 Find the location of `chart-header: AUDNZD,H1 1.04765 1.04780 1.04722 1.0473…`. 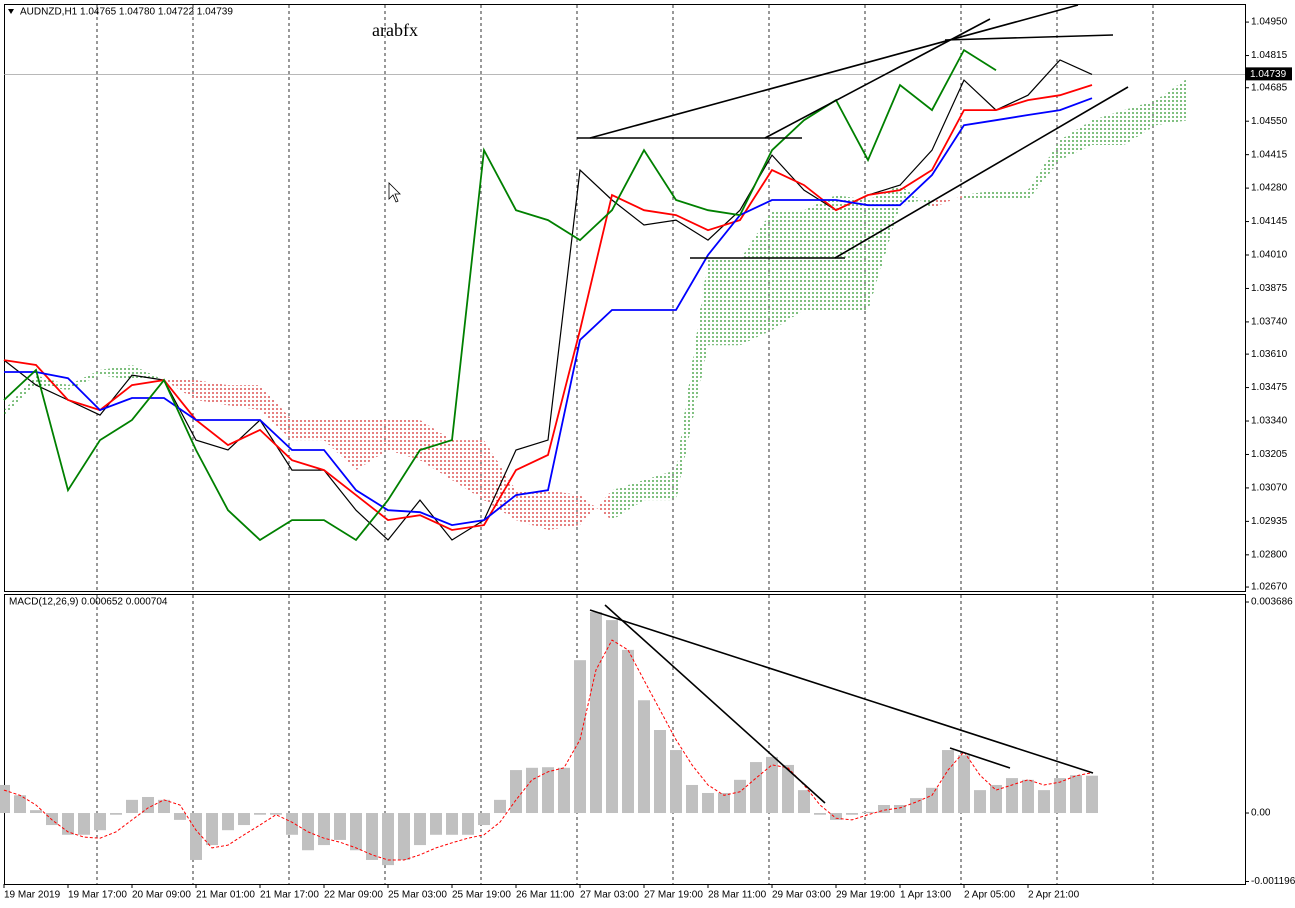

chart-header: AUDNZD,H1 1.04765 1.04780 1.04722 1.0473… is located at coordinates (126, 12).